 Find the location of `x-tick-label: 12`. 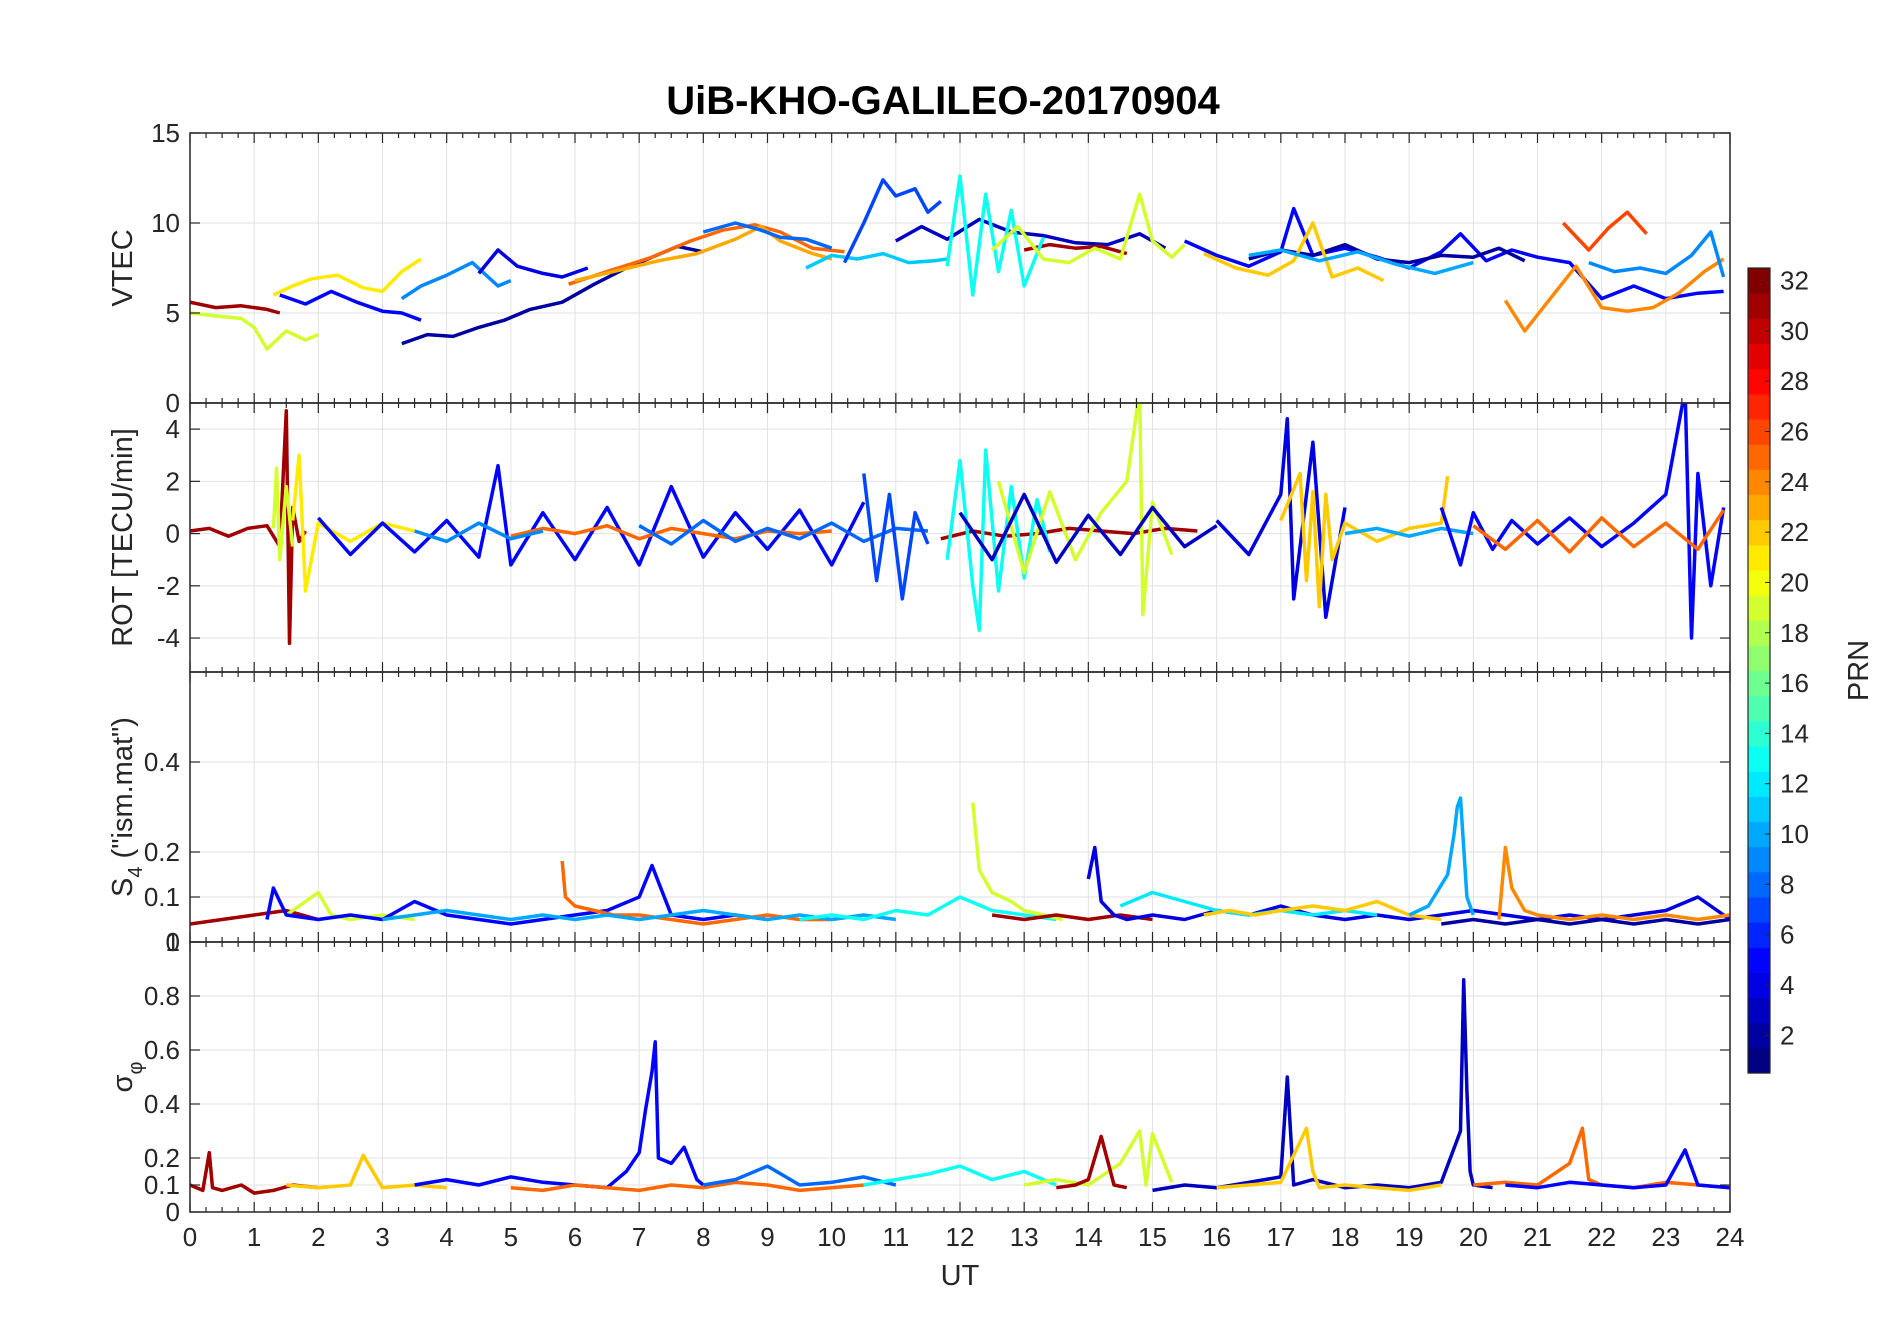

x-tick-label: 12 is located at coordinates (960, 1237).